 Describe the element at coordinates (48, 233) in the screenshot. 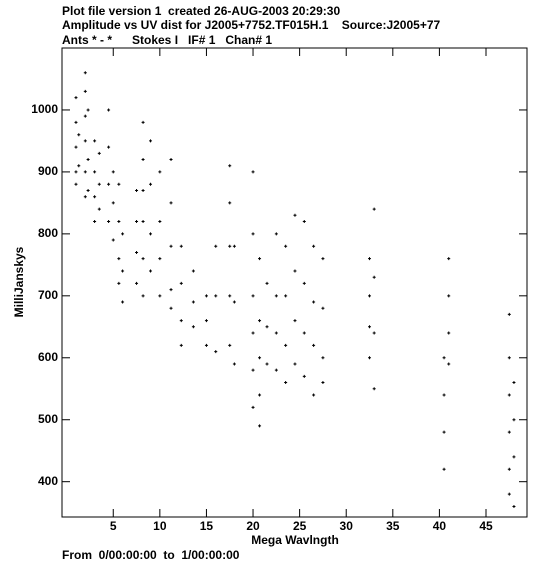

I see `y-tick-label: 800` at that location.